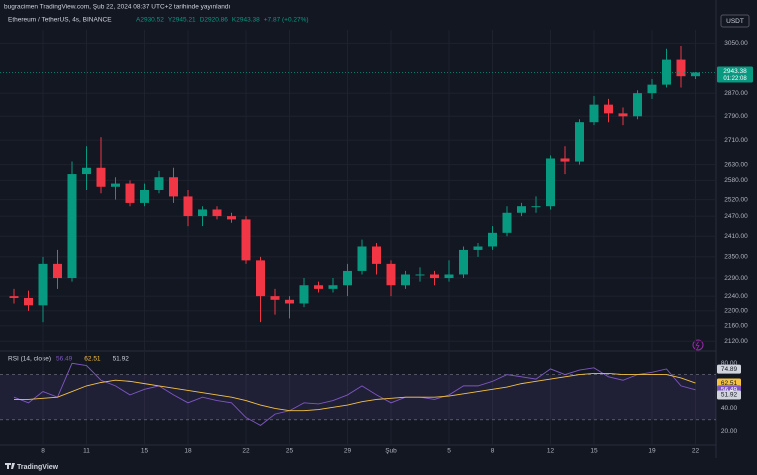  What do you see at coordinates (736, 140) in the screenshot?
I see `y-tick-label: 2710.00` at bounding box center [736, 140].